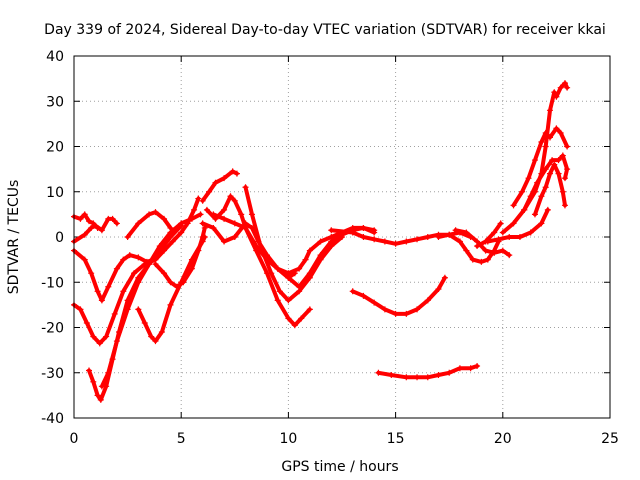  Describe the element at coordinates (181, 439) in the screenshot. I see `x-tick-label: 5` at that location.